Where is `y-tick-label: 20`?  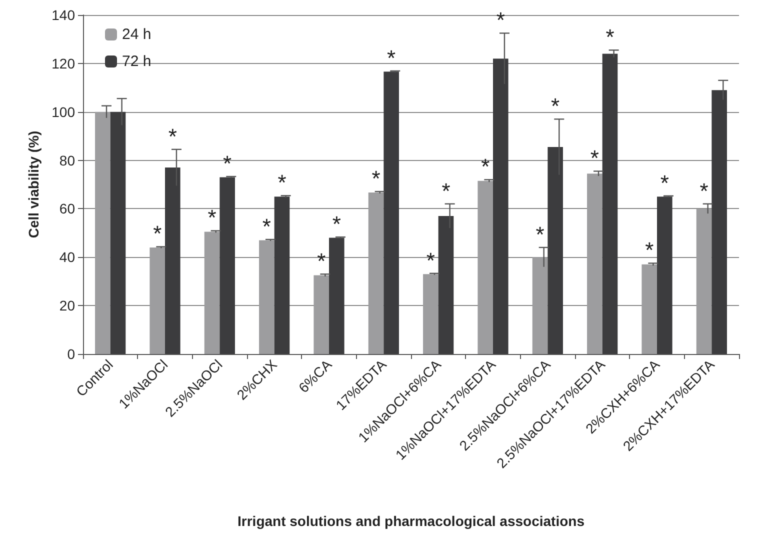
y-tick-label: 20 is located at coordinates (67, 306).